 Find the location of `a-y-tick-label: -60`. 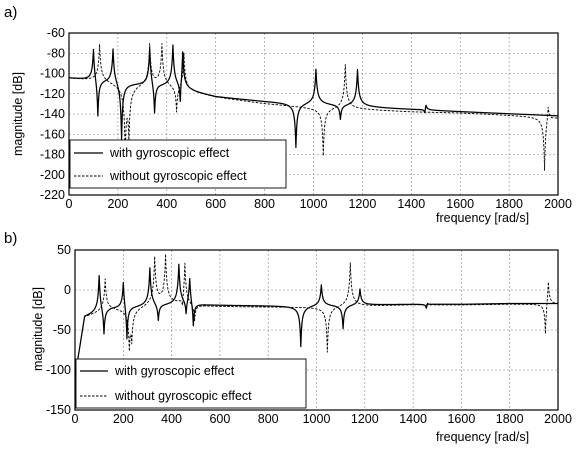

a-y-tick-label: -60 is located at coordinates (56, 33).